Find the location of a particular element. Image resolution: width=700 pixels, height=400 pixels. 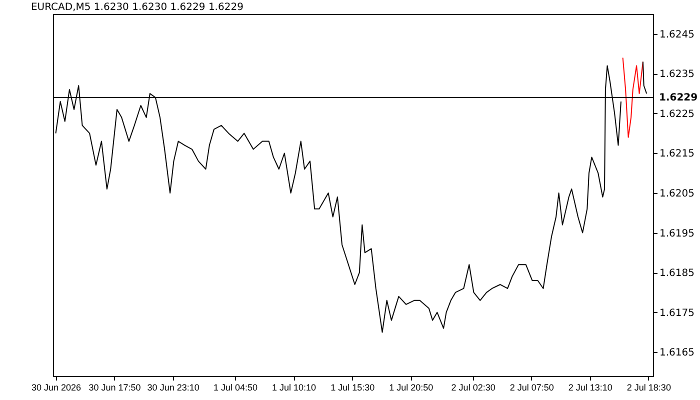

x-tick-label: 1 Jul 04:50 is located at coordinates (235, 387).